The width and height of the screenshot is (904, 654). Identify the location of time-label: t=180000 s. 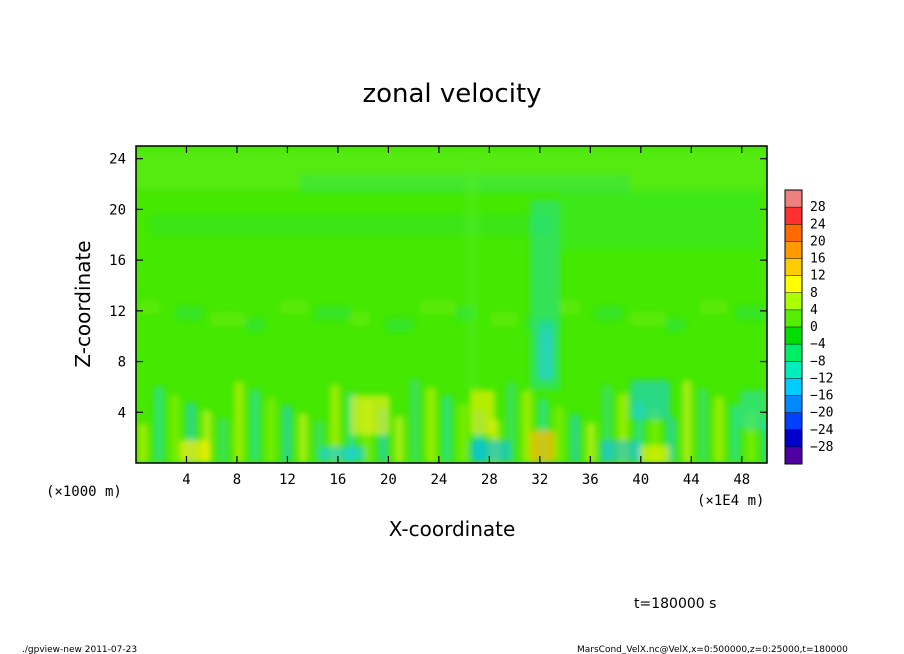
(675, 604).